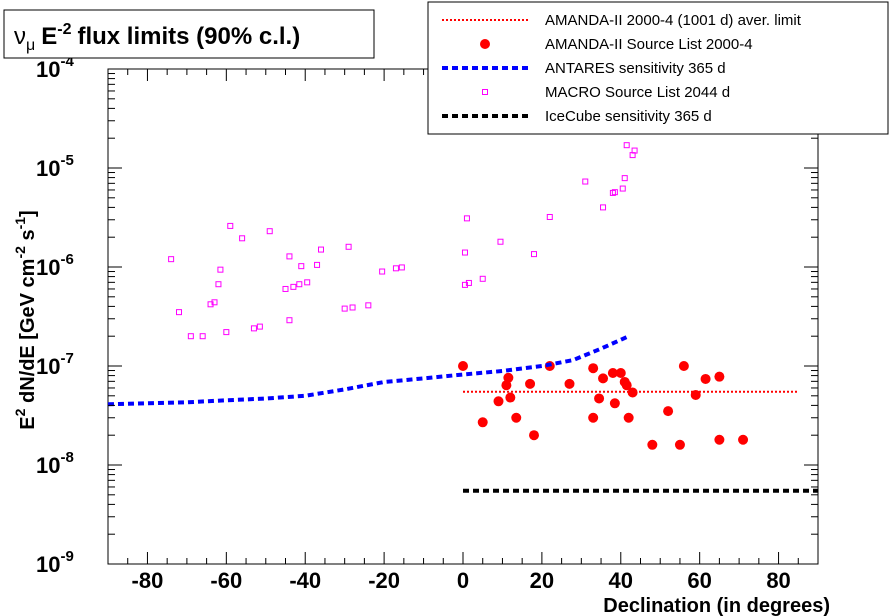  What do you see at coordinates (778, 580) in the screenshot?
I see `x-tick-label: 80` at bounding box center [778, 580].